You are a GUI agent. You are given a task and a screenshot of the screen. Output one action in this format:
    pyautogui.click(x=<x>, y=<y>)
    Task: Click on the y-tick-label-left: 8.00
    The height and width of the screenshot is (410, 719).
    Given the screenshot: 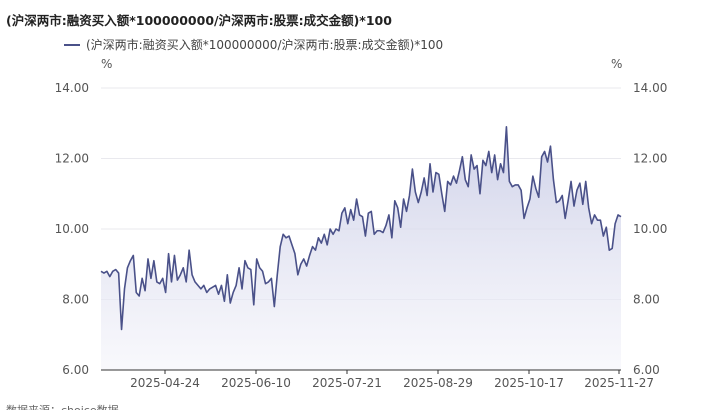 What is the action you would take?
    pyautogui.click(x=75, y=300)
    